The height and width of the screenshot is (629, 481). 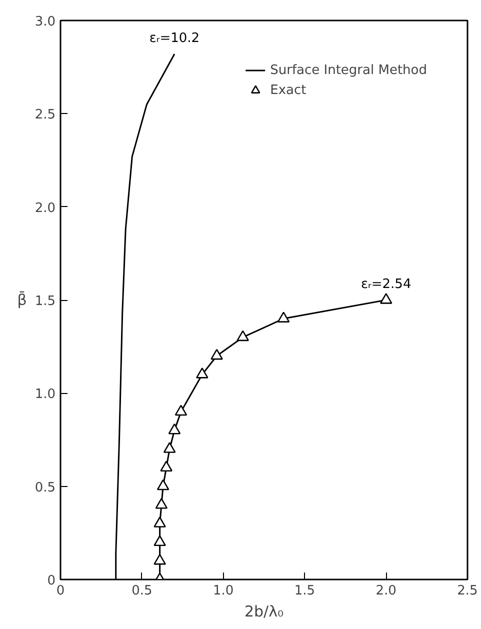 What do you see at coordinates (467, 591) in the screenshot?
I see `x-tick-label: 2.5` at bounding box center [467, 591].